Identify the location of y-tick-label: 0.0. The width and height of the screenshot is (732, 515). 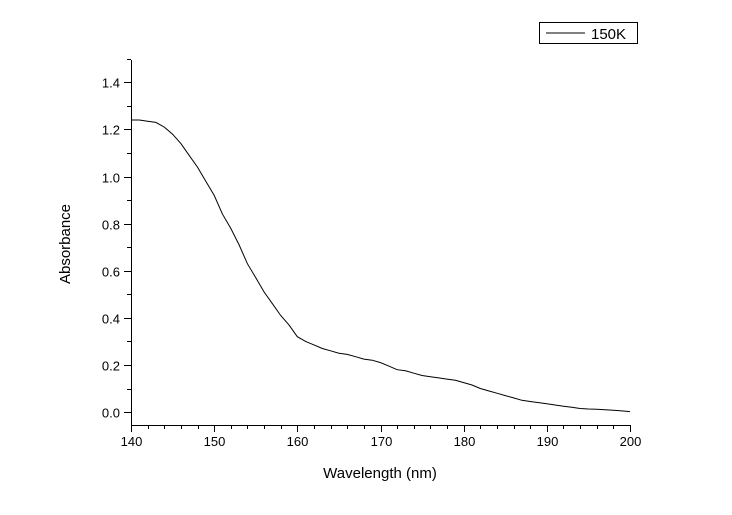
(111, 413).